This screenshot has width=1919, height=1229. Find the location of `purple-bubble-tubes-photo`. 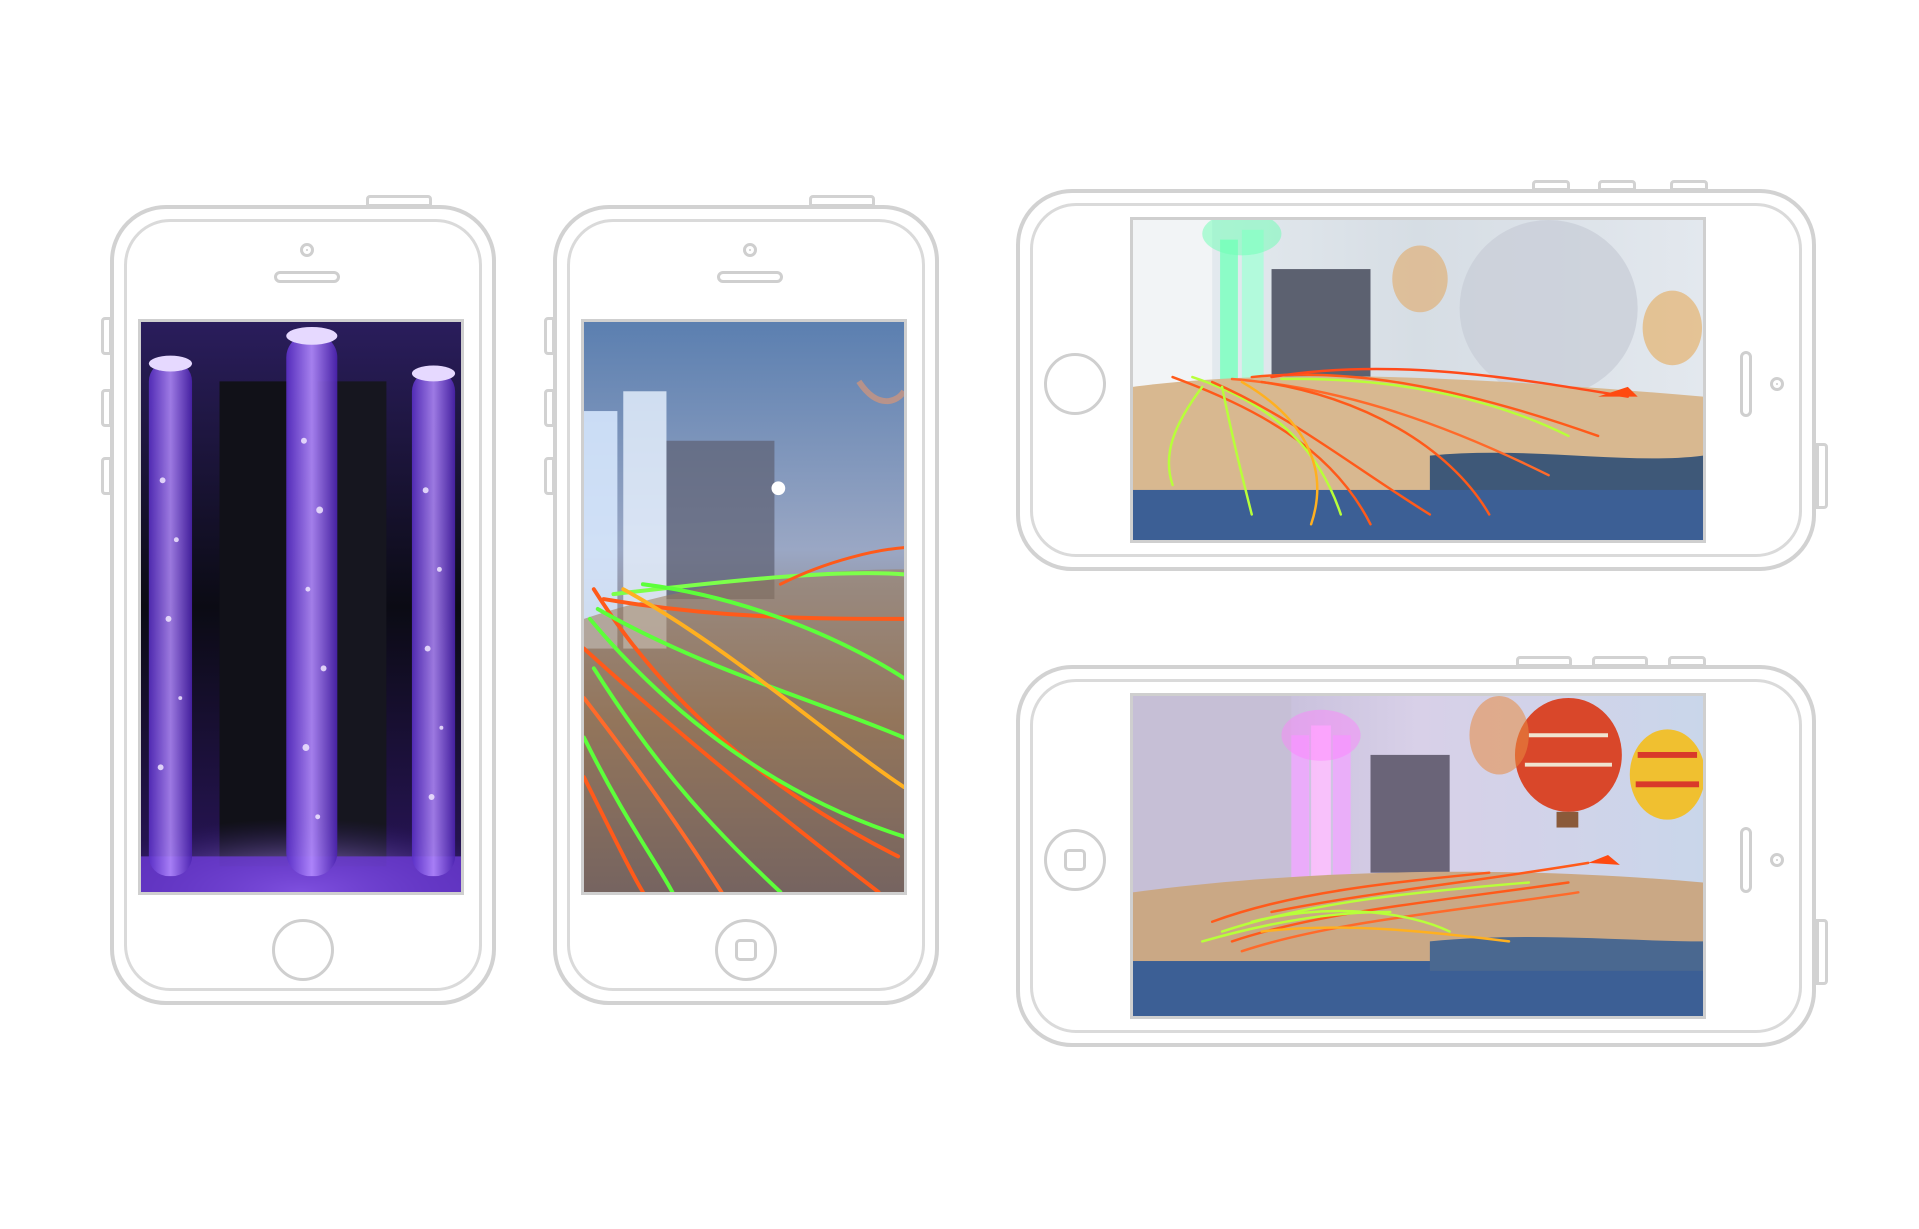

purple-bubble-tubes-photo is located at coordinates (301, 607).